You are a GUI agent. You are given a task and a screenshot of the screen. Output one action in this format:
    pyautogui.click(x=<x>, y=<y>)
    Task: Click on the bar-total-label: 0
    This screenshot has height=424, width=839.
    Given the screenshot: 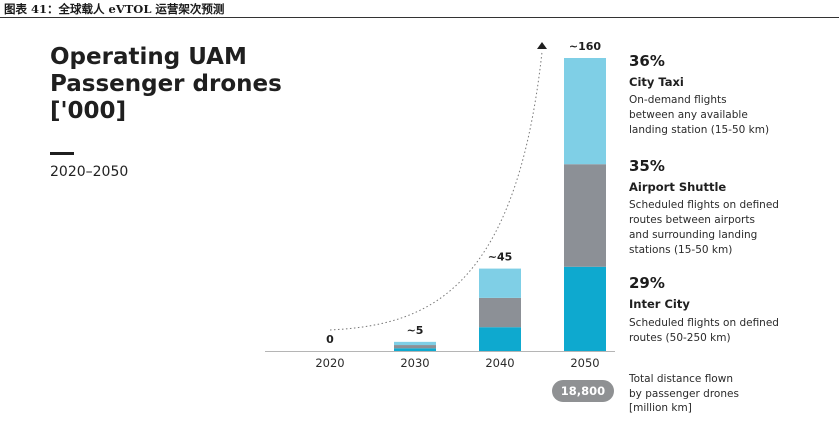 What is the action you would take?
    pyautogui.click(x=330, y=339)
    